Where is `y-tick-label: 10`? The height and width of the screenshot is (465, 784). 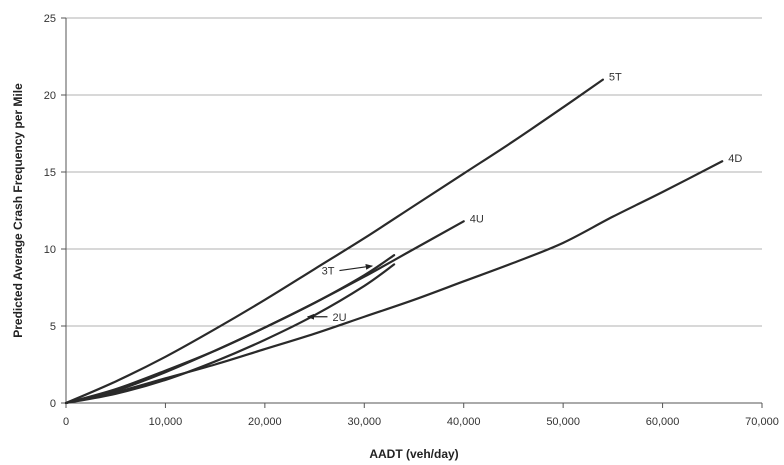 y-tick-label: 10 is located at coordinates (50, 250).